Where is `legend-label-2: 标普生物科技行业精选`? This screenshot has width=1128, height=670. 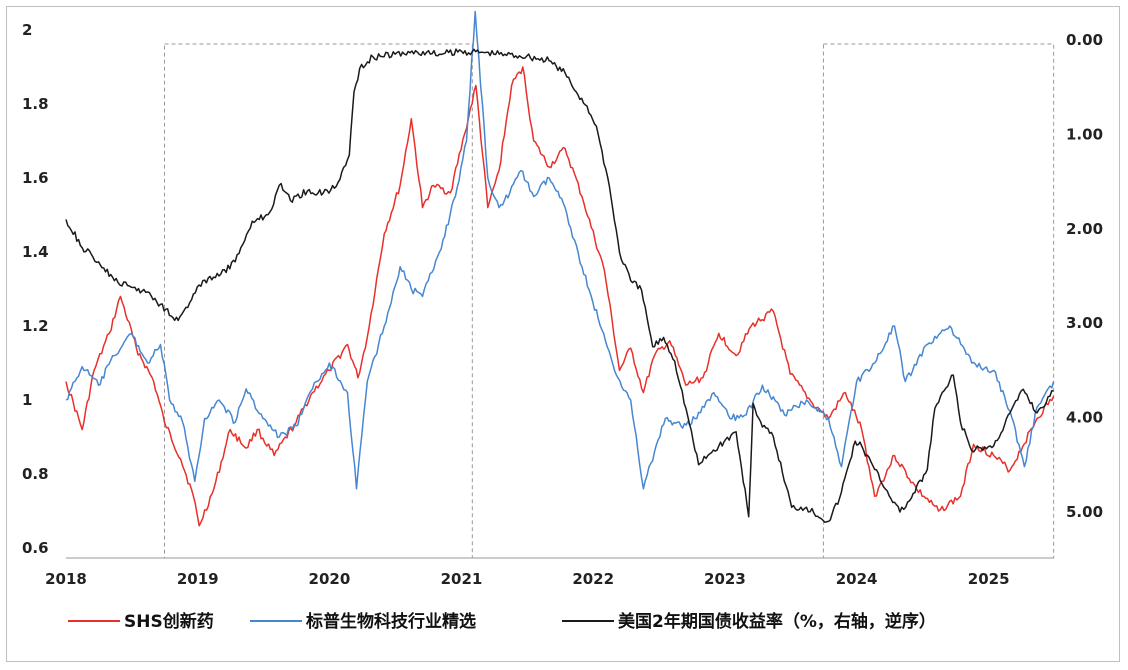
legend-label-2: 标普生物科技行业精选 is located at coordinates (391, 621).